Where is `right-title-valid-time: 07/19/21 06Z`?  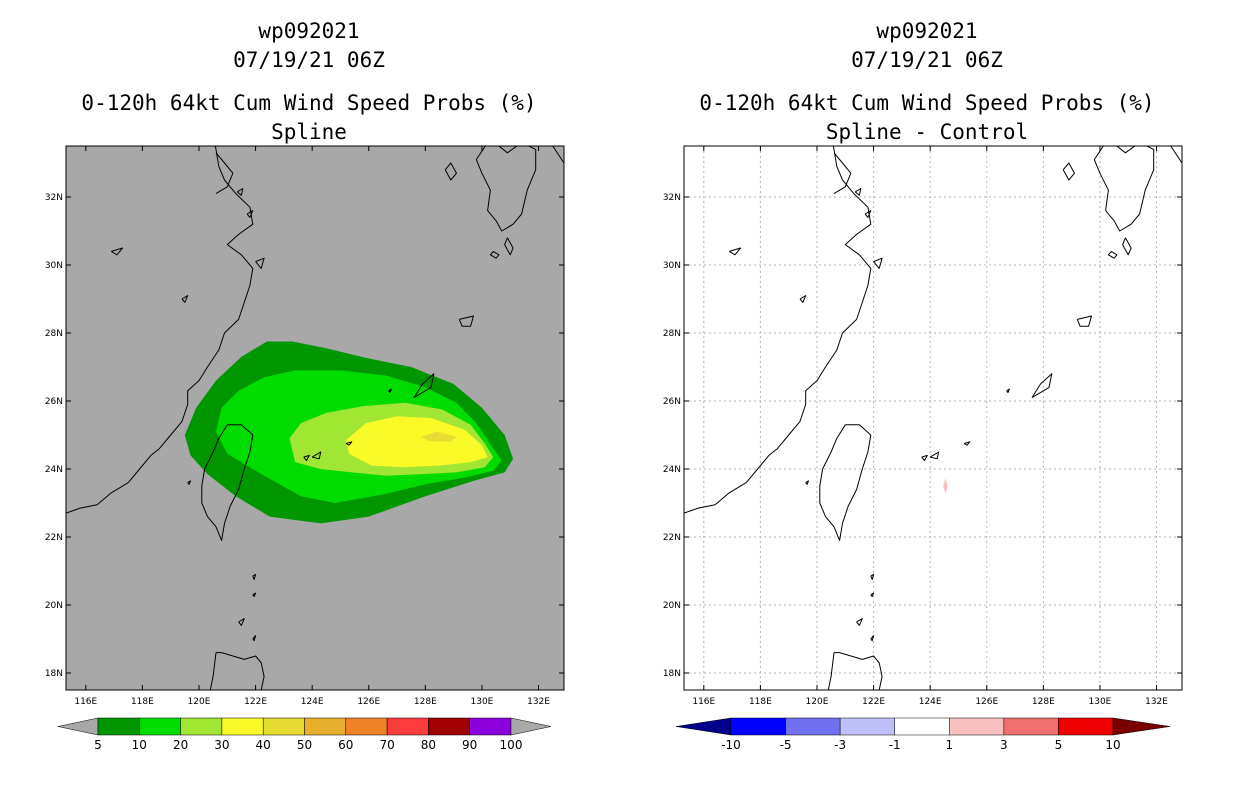 right-title-valid-time: 07/19/21 06Z is located at coordinates (927, 60).